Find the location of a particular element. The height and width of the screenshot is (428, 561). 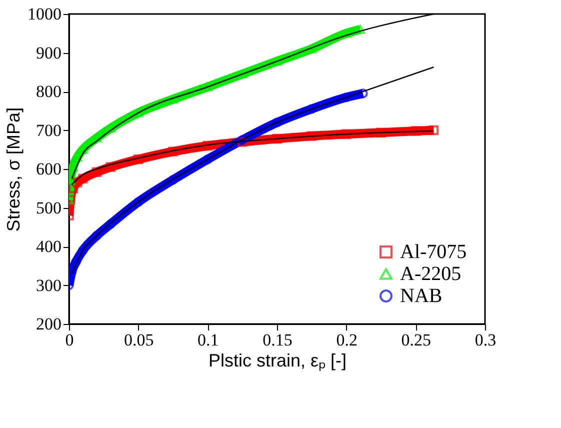

y-axis-title: Stress, σ [MPa] is located at coordinates (14, 169).